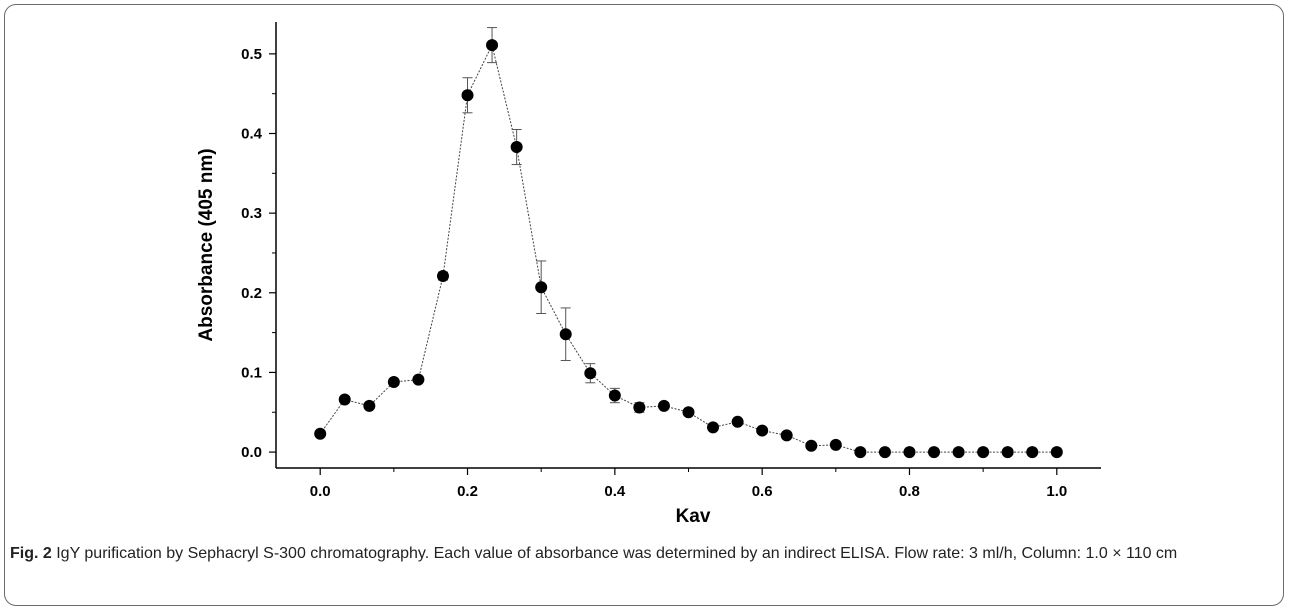 The width and height of the screenshot is (1292, 614). What do you see at coordinates (762, 491) in the screenshot?
I see `x-tick-label: 0.6` at bounding box center [762, 491].